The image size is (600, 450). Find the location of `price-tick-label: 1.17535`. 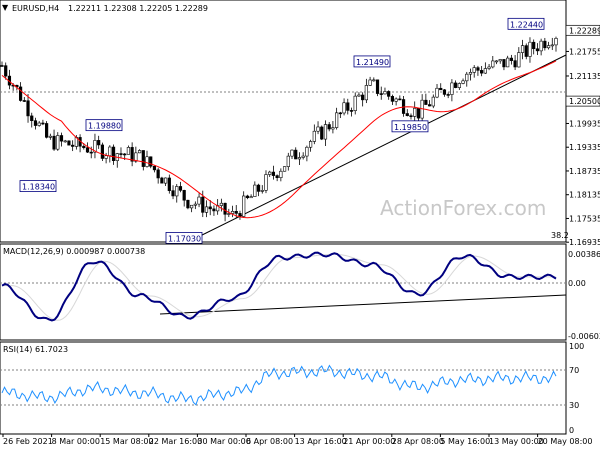

price-tick-label: 1.17535 is located at coordinates (584, 218).